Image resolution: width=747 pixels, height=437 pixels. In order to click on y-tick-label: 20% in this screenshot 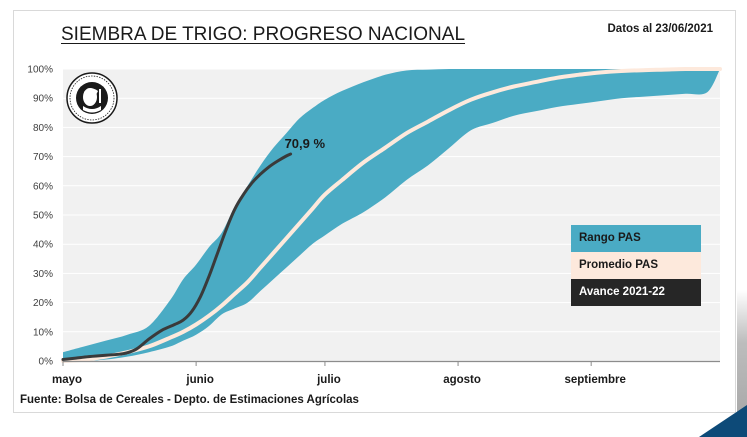, I will do `click(43, 303)`.